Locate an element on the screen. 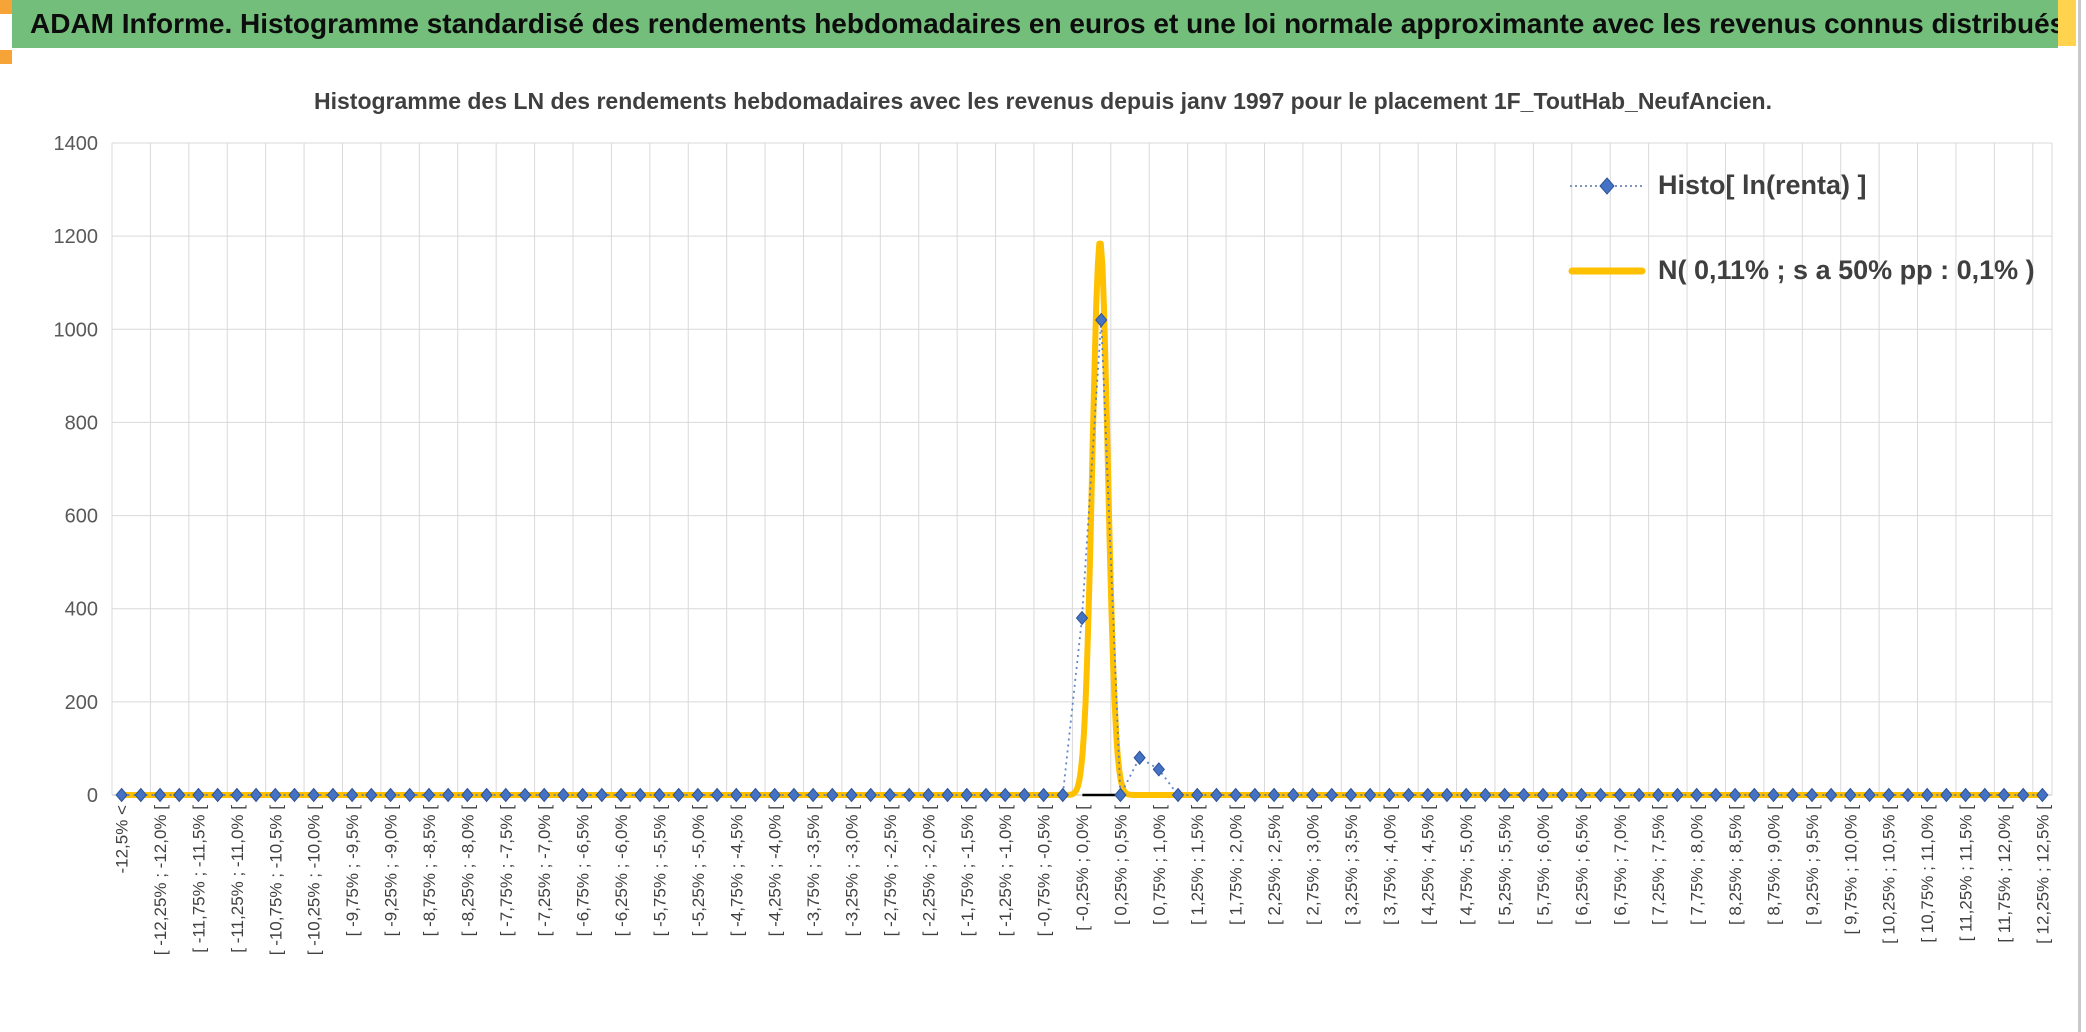 This screenshot has width=2086, height=1032. svg-text: [ 11,25% ; 11,5% [ is located at coordinates (1966, 873).